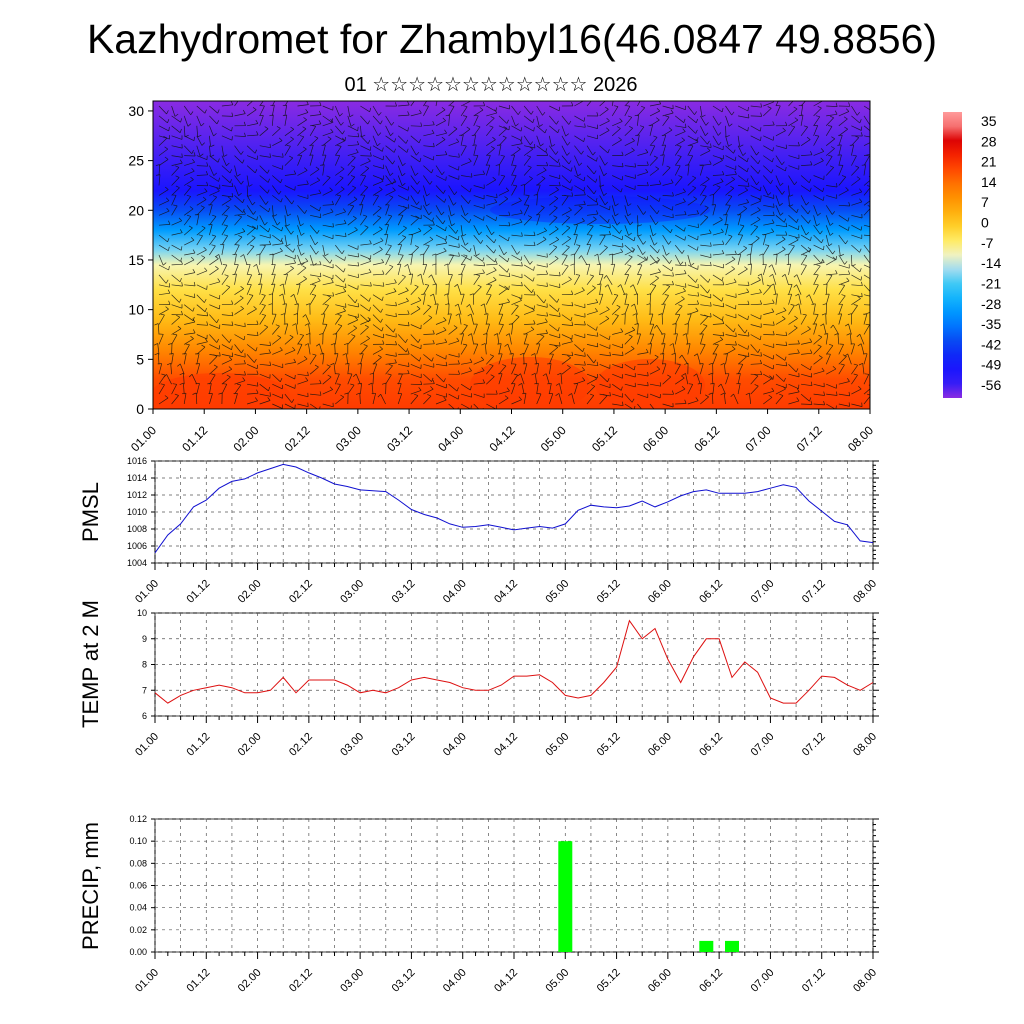 The height and width of the screenshot is (1024, 1024). Describe the element at coordinates (660, 981) in the screenshot. I see `x-tick-label: 06.00` at that location.